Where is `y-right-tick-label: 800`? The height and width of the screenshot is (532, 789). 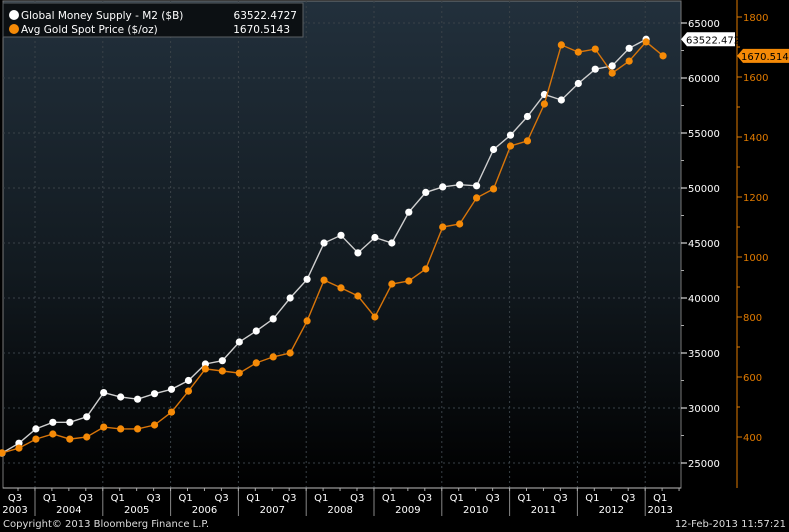 y-right-tick-label: 800 is located at coordinates (752, 318).